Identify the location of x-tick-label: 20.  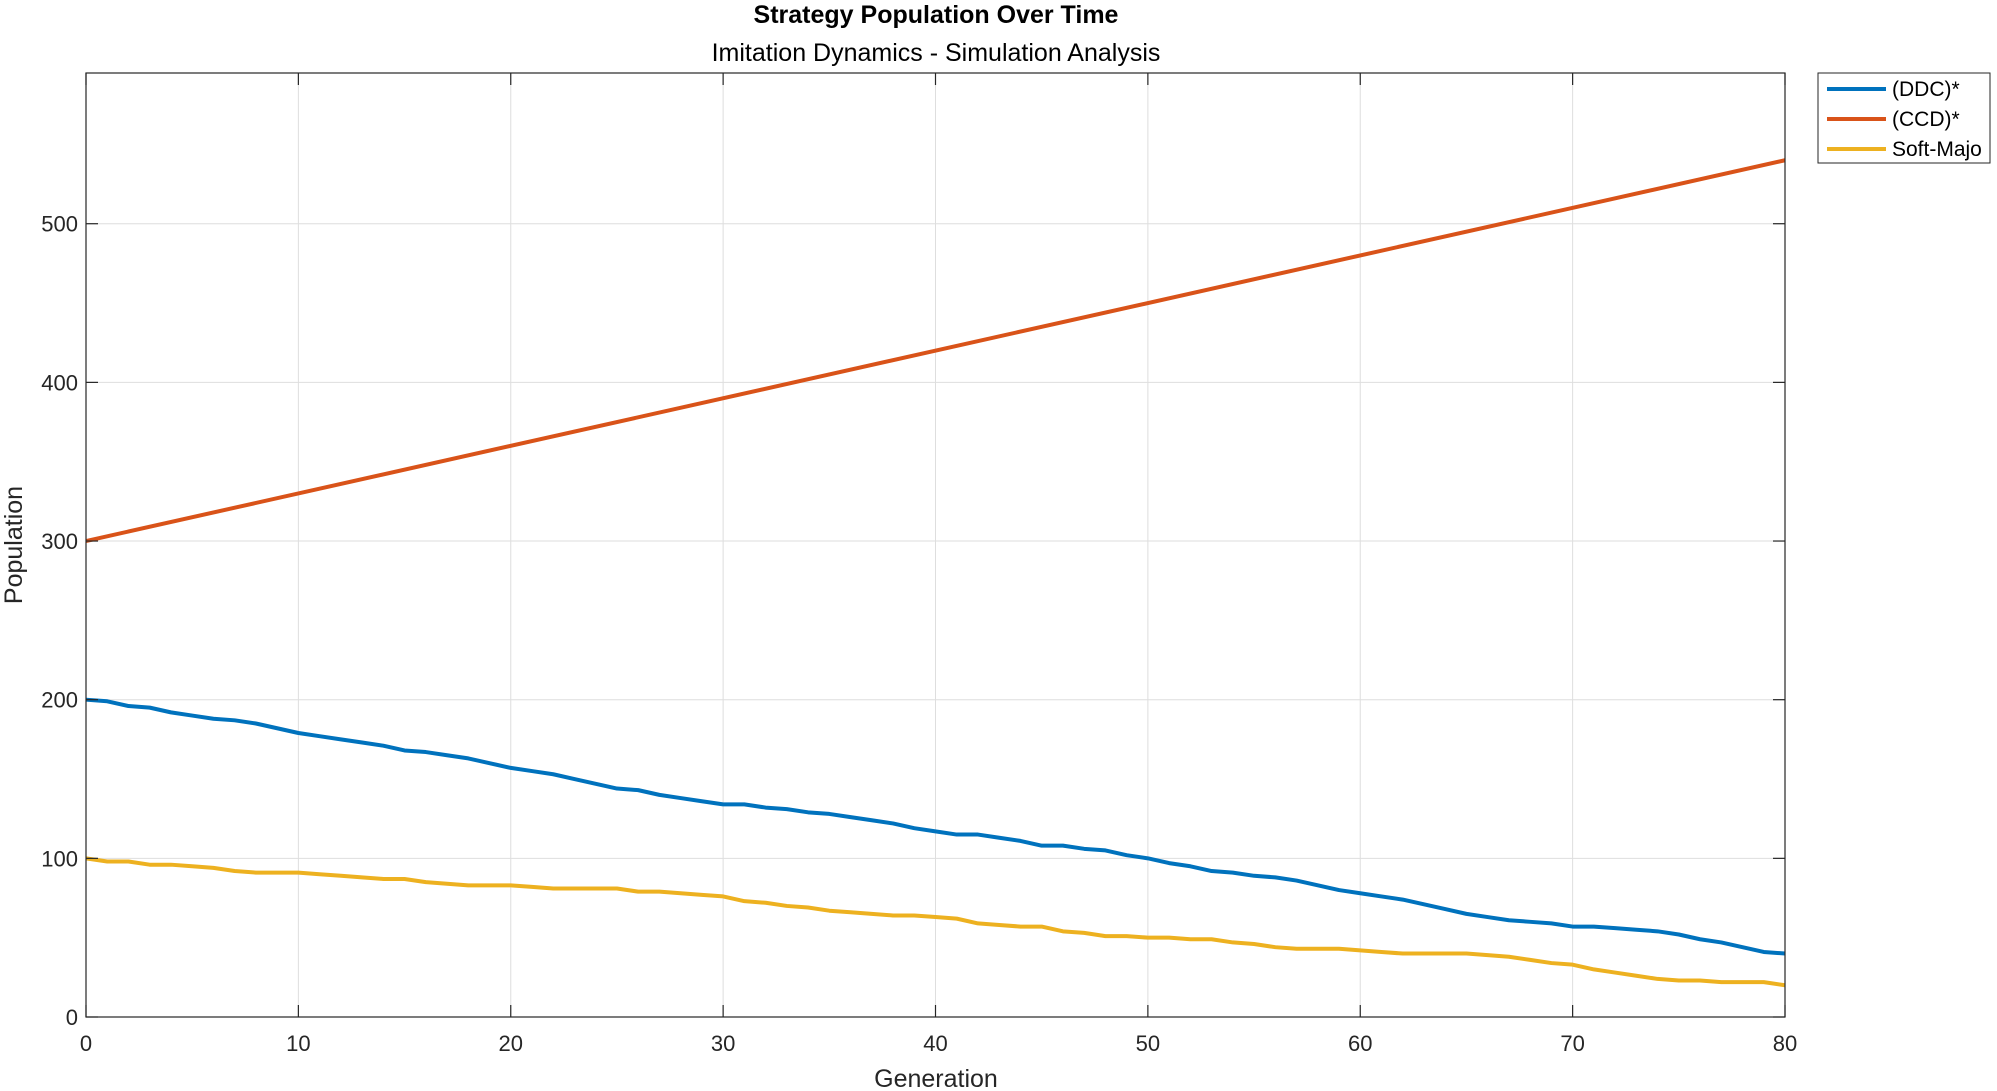
(511, 1043).